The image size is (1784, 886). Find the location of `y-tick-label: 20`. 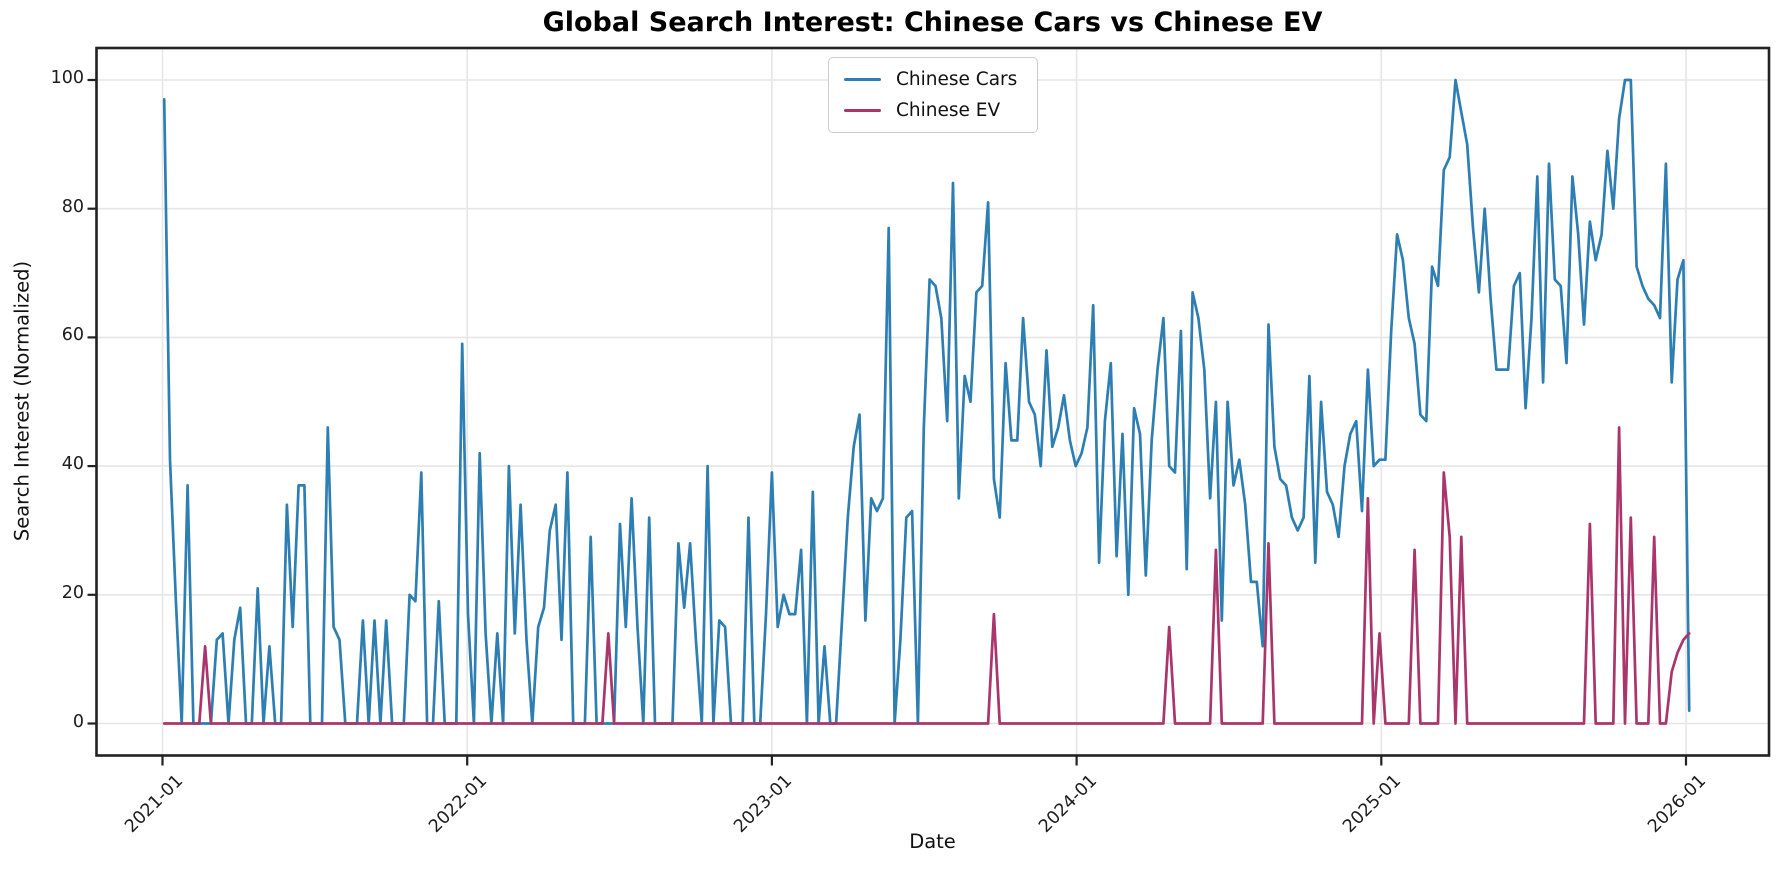

y-tick-label: 20 is located at coordinates (72, 592).